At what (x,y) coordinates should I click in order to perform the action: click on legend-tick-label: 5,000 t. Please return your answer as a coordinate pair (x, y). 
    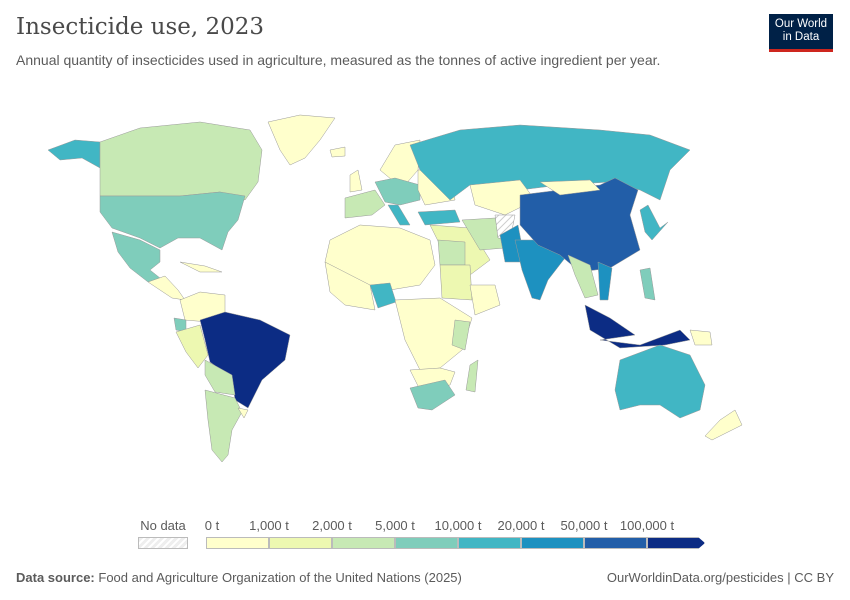
    Looking at the image, I should click on (395, 525).